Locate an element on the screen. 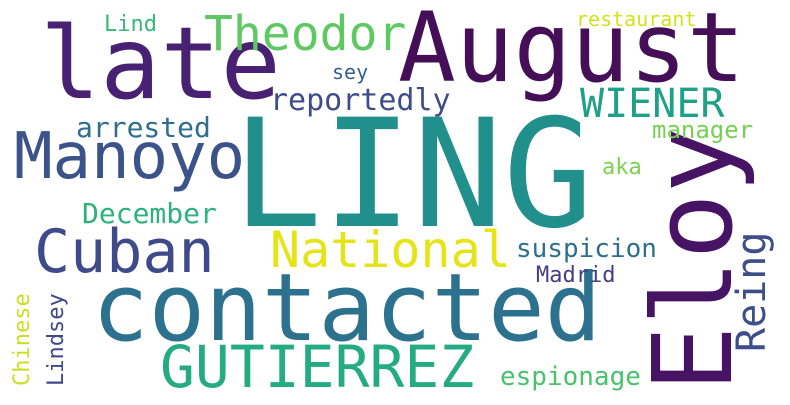  word-lind: Lind is located at coordinates (130, 24).